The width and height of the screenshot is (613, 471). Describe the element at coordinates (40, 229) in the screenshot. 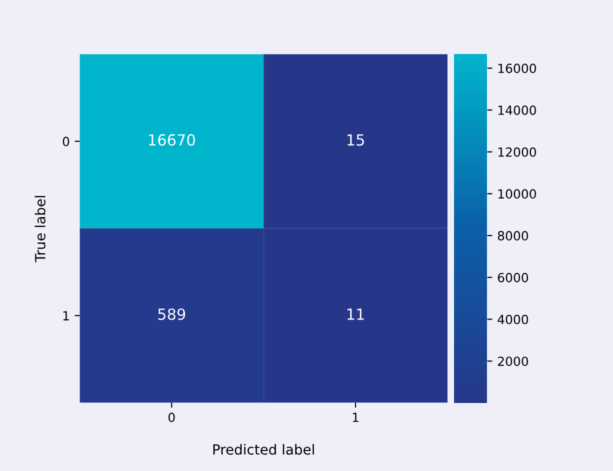

I see `y-axis-title: True label` at that location.